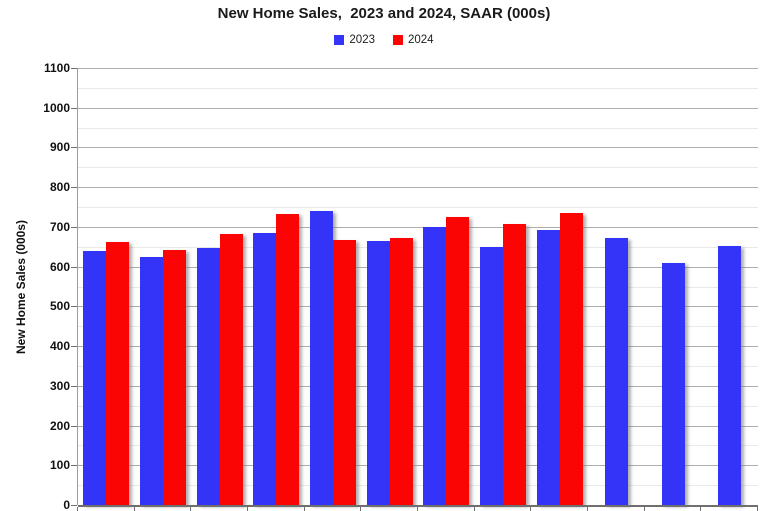 The width and height of the screenshot is (768, 511). What do you see at coordinates (384, 40) in the screenshot?
I see `chart-legend: 2023 2024` at bounding box center [384, 40].